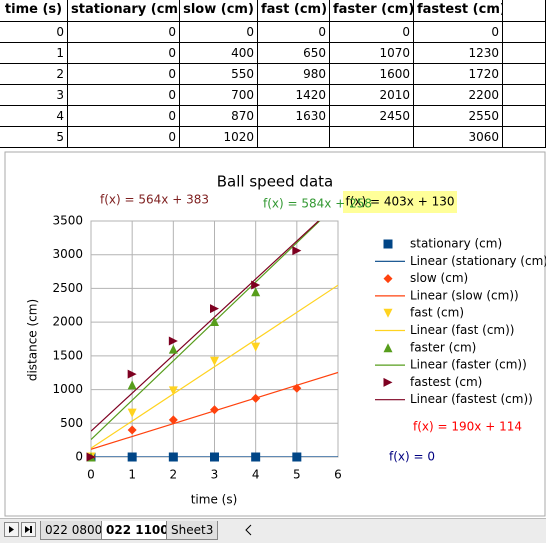 The image size is (546, 543). Describe the element at coordinates (34, 53) in the screenshot. I see `cell: 1` at that location.